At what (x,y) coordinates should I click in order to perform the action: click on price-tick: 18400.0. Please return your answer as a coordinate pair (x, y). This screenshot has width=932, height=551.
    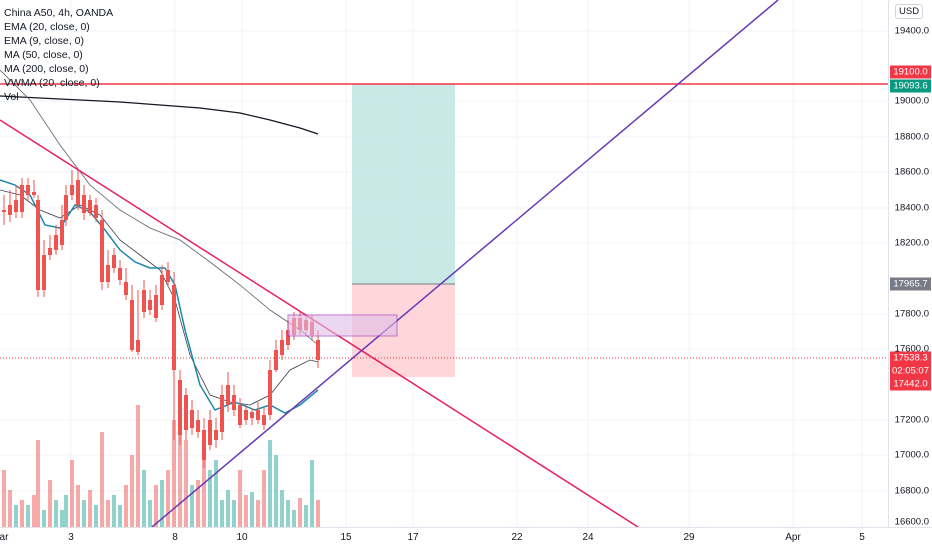
    Looking at the image, I should click on (911, 208).